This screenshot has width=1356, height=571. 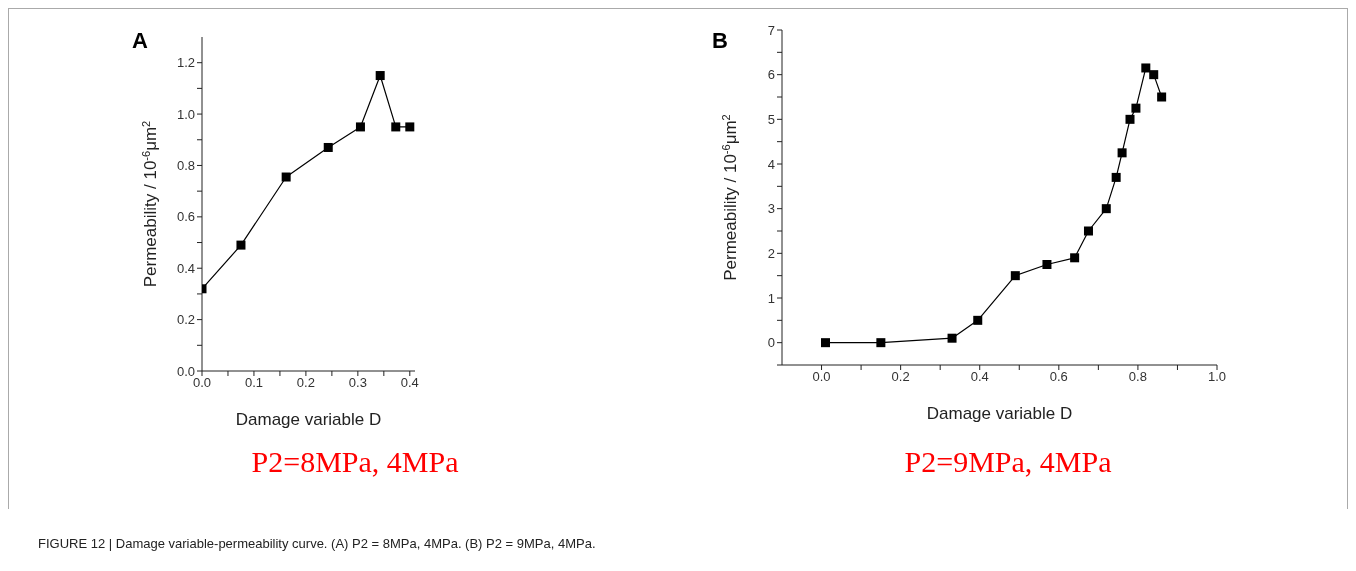 I want to click on y-tick-label: 2, so click(x=771, y=253).